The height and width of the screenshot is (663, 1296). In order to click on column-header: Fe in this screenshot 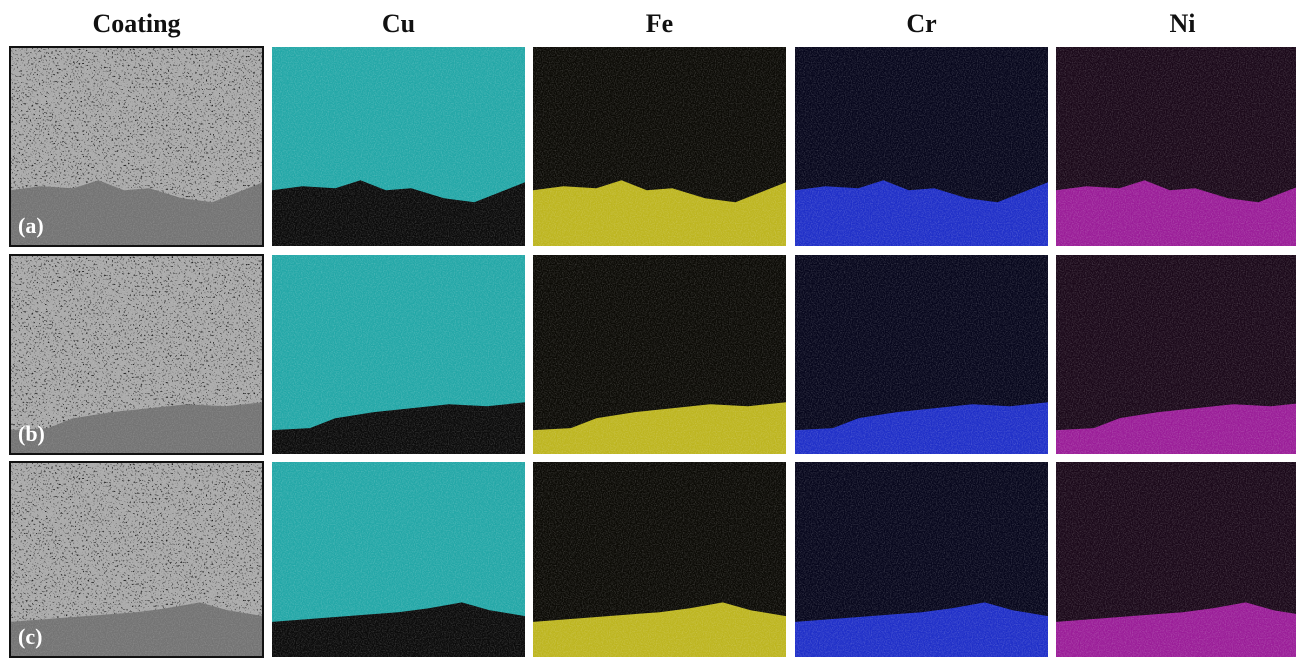, I will do `click(659, 23)`.